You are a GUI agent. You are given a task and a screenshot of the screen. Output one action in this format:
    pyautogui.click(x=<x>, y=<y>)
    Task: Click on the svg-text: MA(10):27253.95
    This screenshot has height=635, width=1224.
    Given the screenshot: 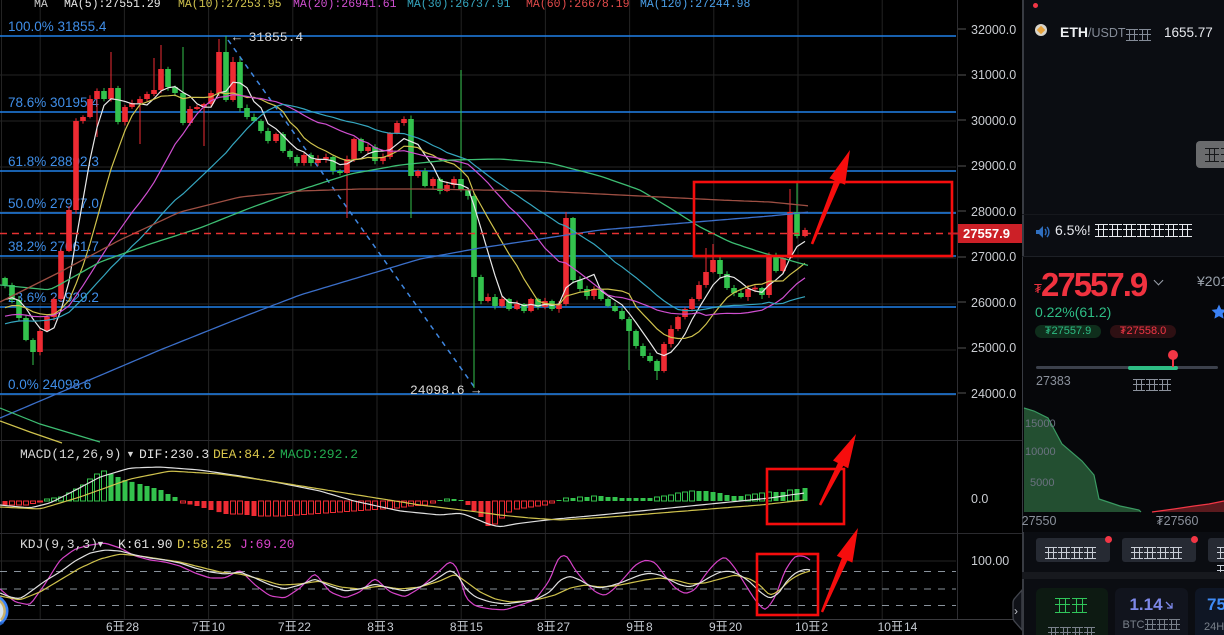 What is the action you would take?
    pyautogui.click(x=230, y=5)
    